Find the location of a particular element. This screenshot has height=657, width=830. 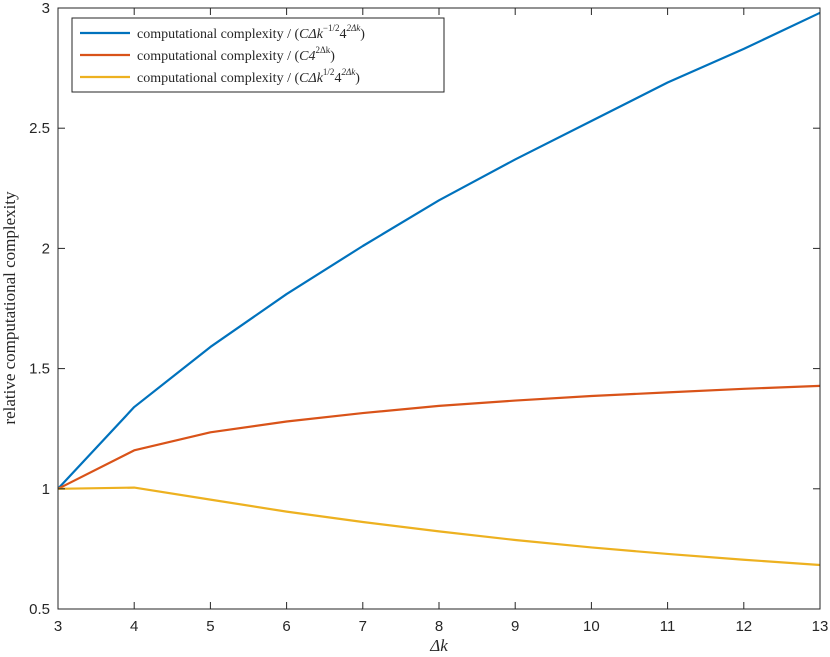

x-tick-label: 8 is located at coordinates (439, 626).